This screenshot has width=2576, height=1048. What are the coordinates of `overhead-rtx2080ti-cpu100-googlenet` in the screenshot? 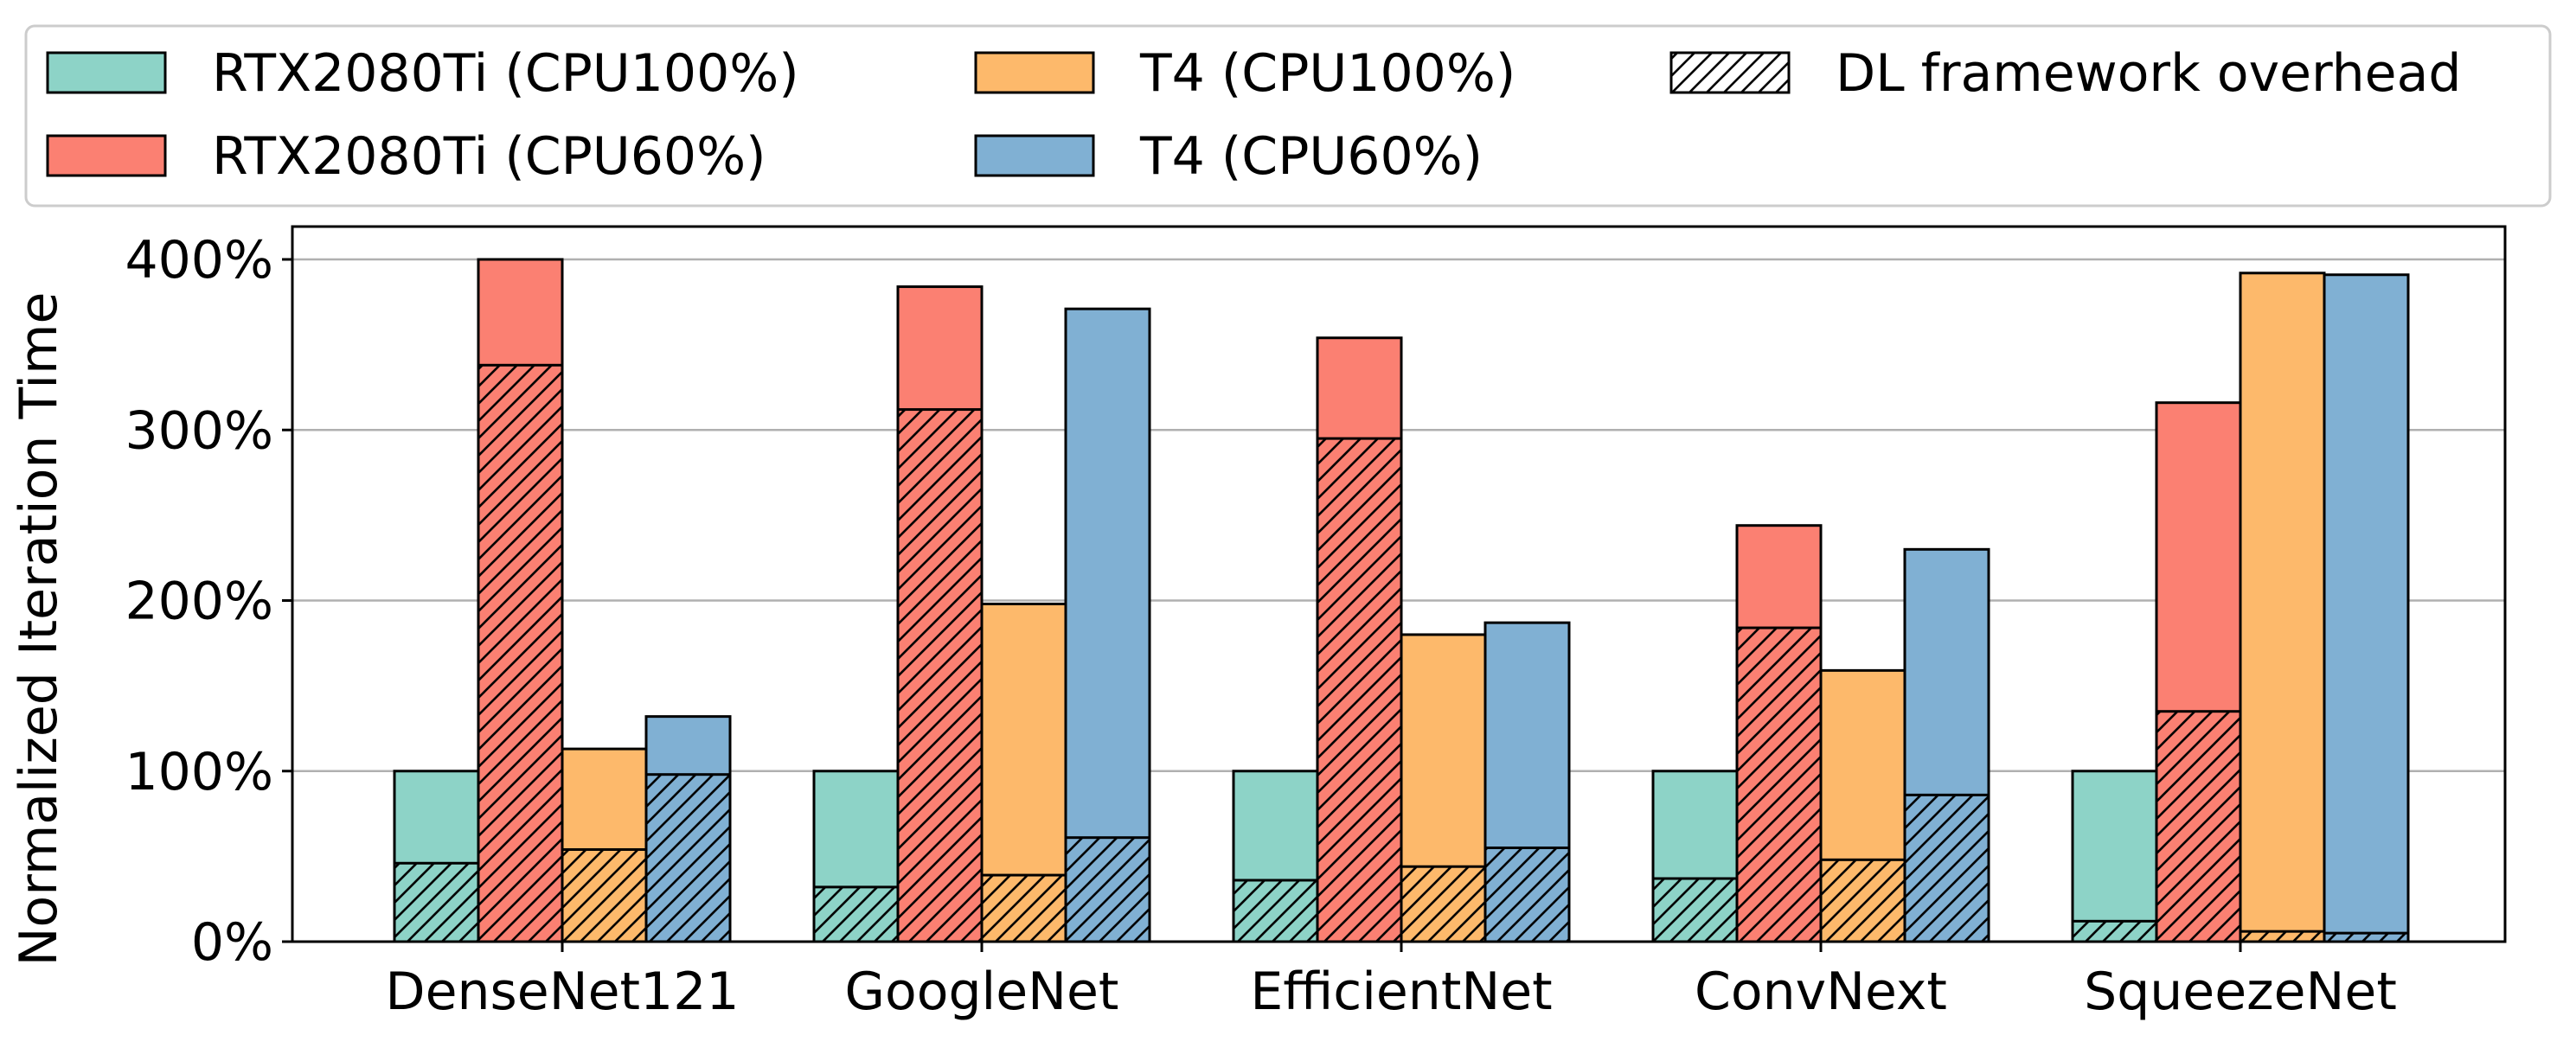 It's located at (856, 914).